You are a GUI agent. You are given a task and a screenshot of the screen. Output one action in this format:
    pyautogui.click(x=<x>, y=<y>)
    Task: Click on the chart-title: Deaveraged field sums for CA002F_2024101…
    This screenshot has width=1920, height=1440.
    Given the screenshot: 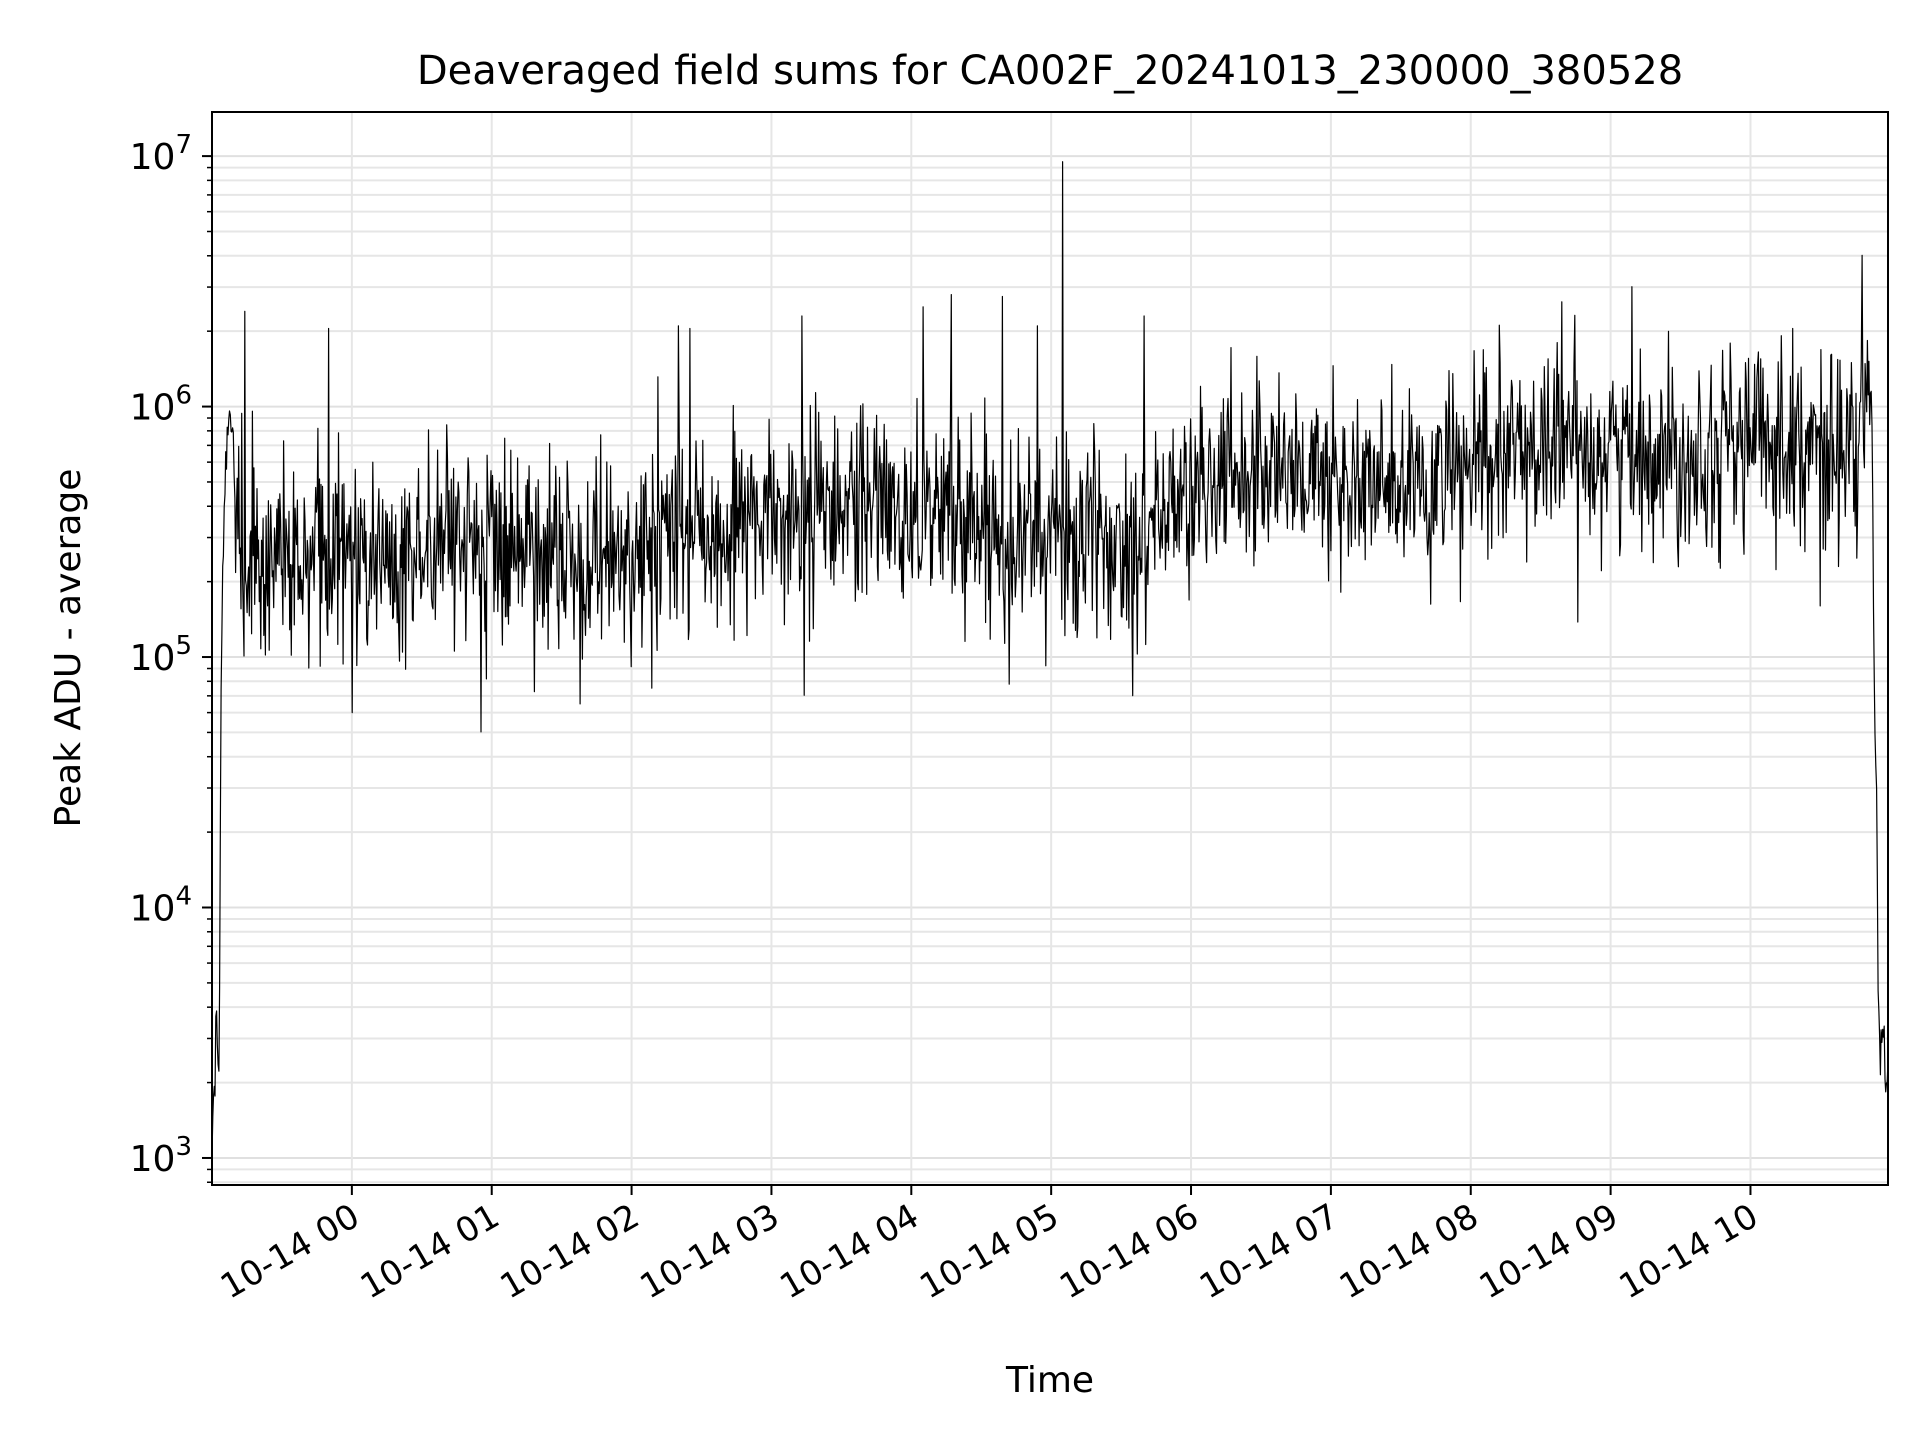 What is the action you would take?
    pyautogui.click(x=1050, y=71)
    